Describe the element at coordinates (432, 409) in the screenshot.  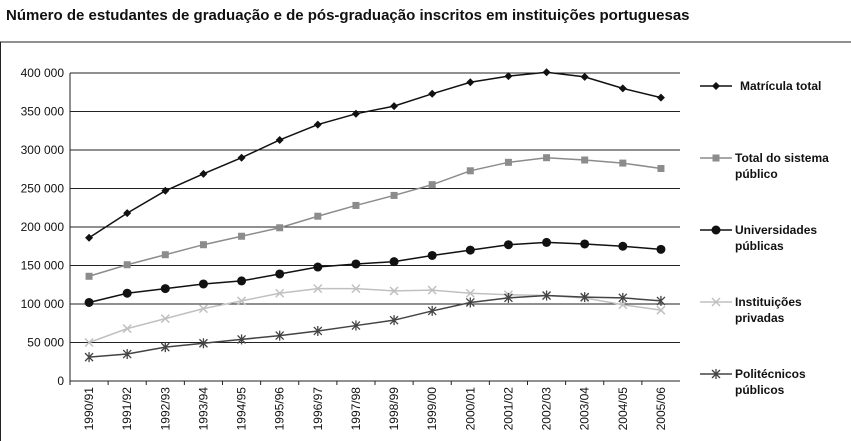
I see `x-tick-label: 1999/00` at that location.